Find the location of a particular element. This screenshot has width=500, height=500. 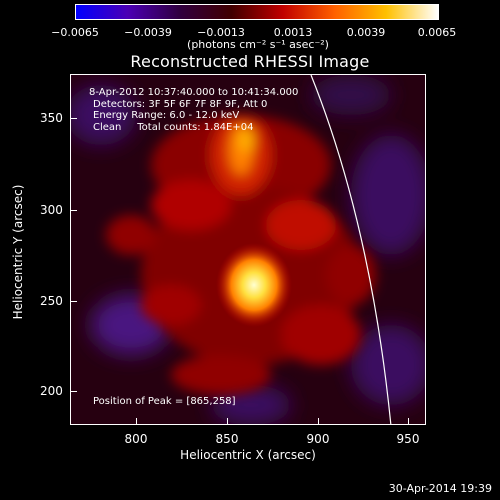

x-axis-label: Heliocentric X (arcsec) is located at coordinates (248, 455).